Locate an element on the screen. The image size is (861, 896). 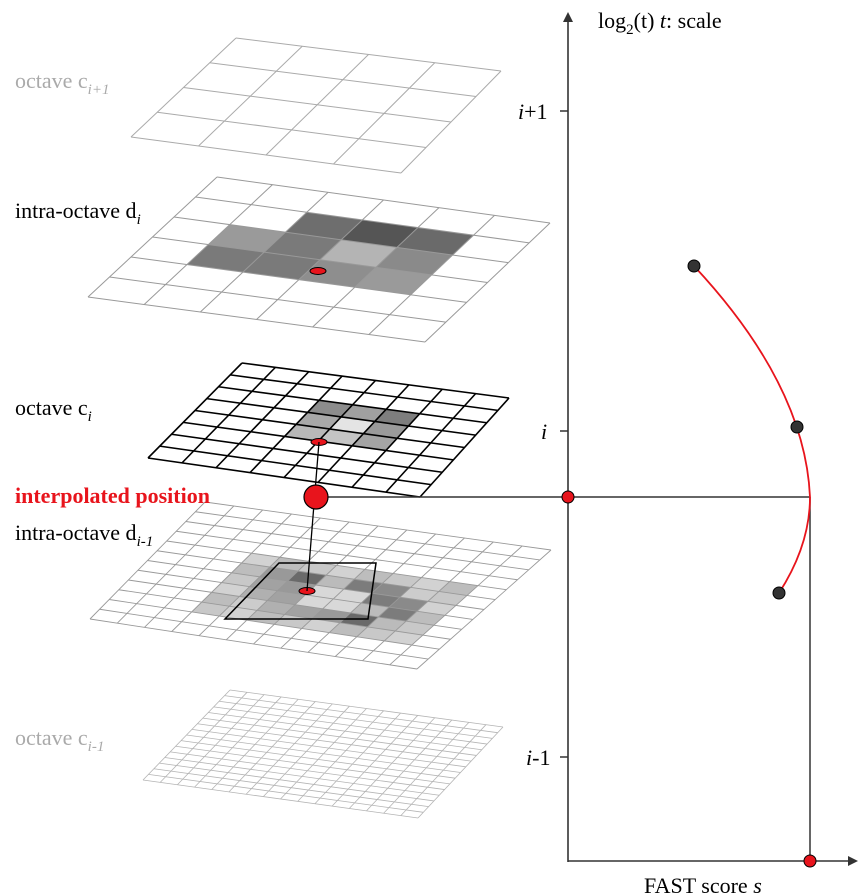
layer-intra-octave-d-i-minus-1: intra-octave di-1 is located at coordinates (283, 585).